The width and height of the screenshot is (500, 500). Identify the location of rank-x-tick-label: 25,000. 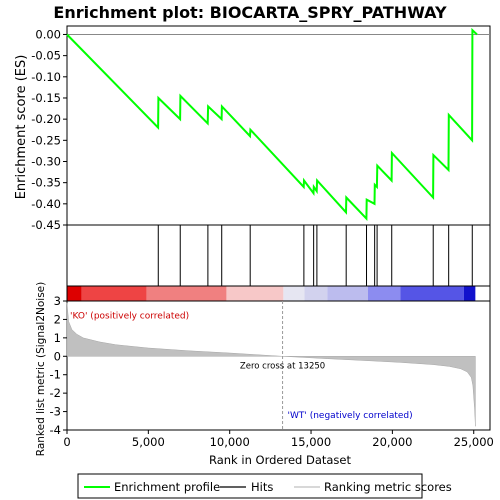
(474, 442).